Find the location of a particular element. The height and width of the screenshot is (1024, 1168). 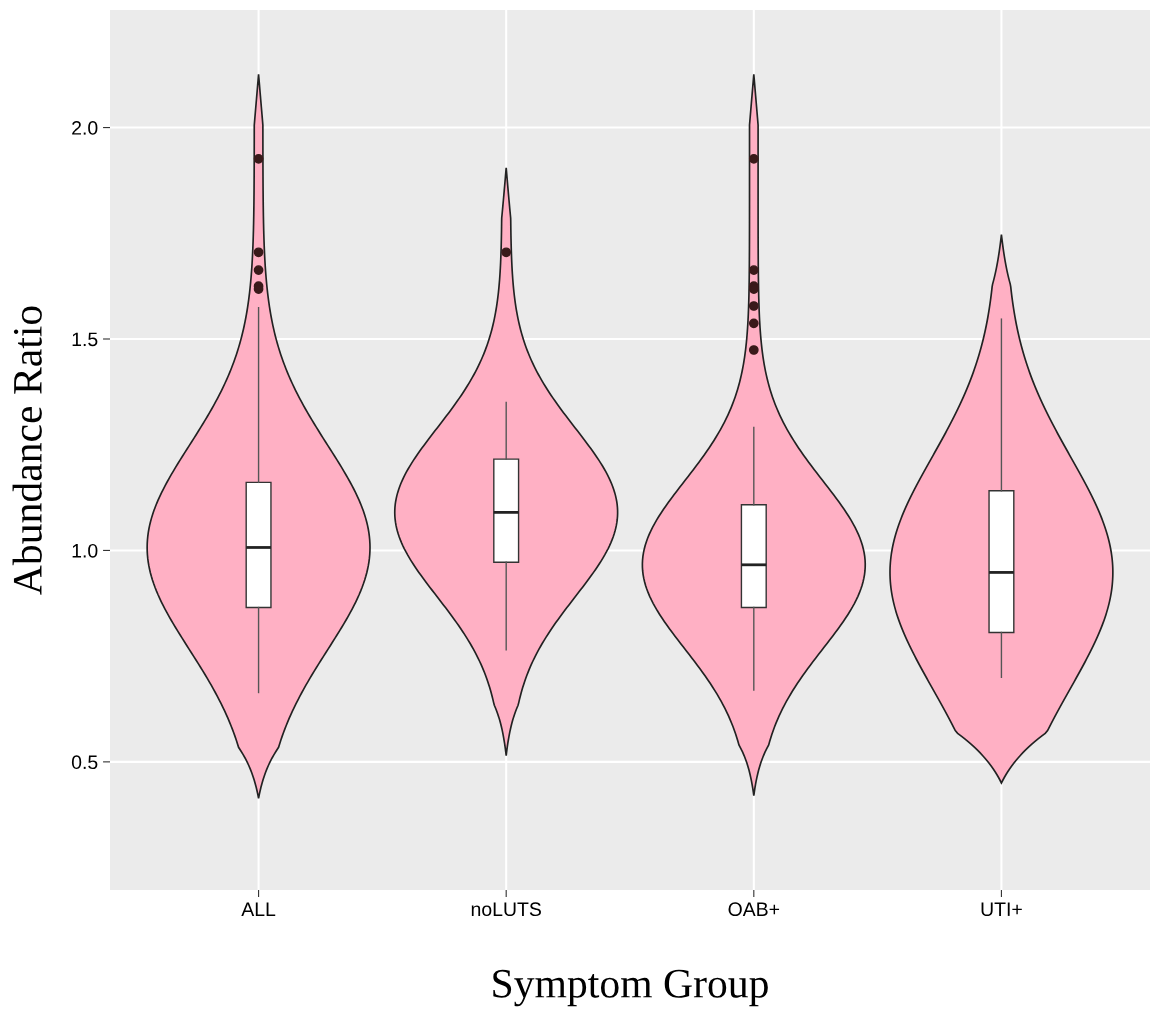

y-tick-label: 2.0 is located at coordinates (85, 128).